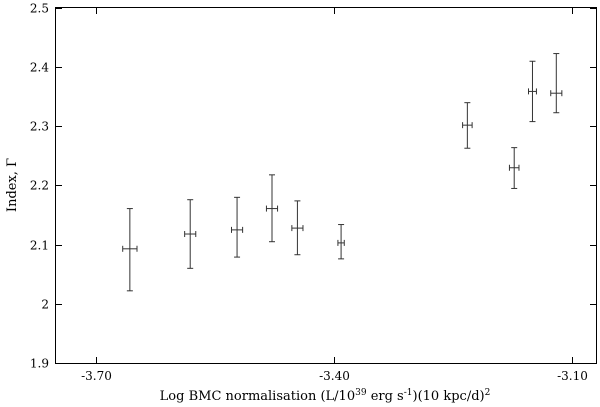  What do you see at coordinates (408, 393) in the screenshot?
I see `x-axis-title-sup2: -1` at bounding box center [408, 393].